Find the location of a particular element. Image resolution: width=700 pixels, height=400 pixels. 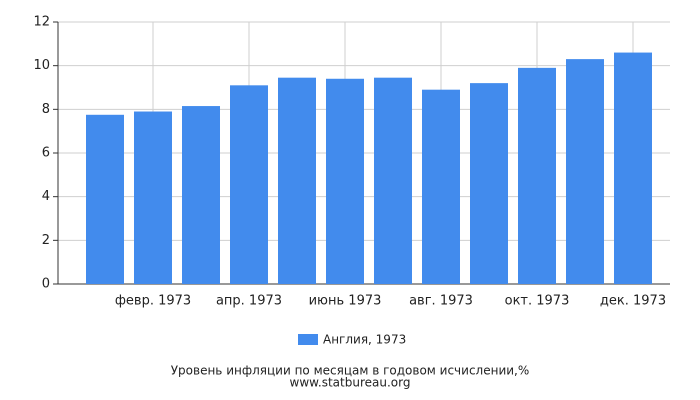

y-tick-label: 8 is located at coordinates (46, 109).